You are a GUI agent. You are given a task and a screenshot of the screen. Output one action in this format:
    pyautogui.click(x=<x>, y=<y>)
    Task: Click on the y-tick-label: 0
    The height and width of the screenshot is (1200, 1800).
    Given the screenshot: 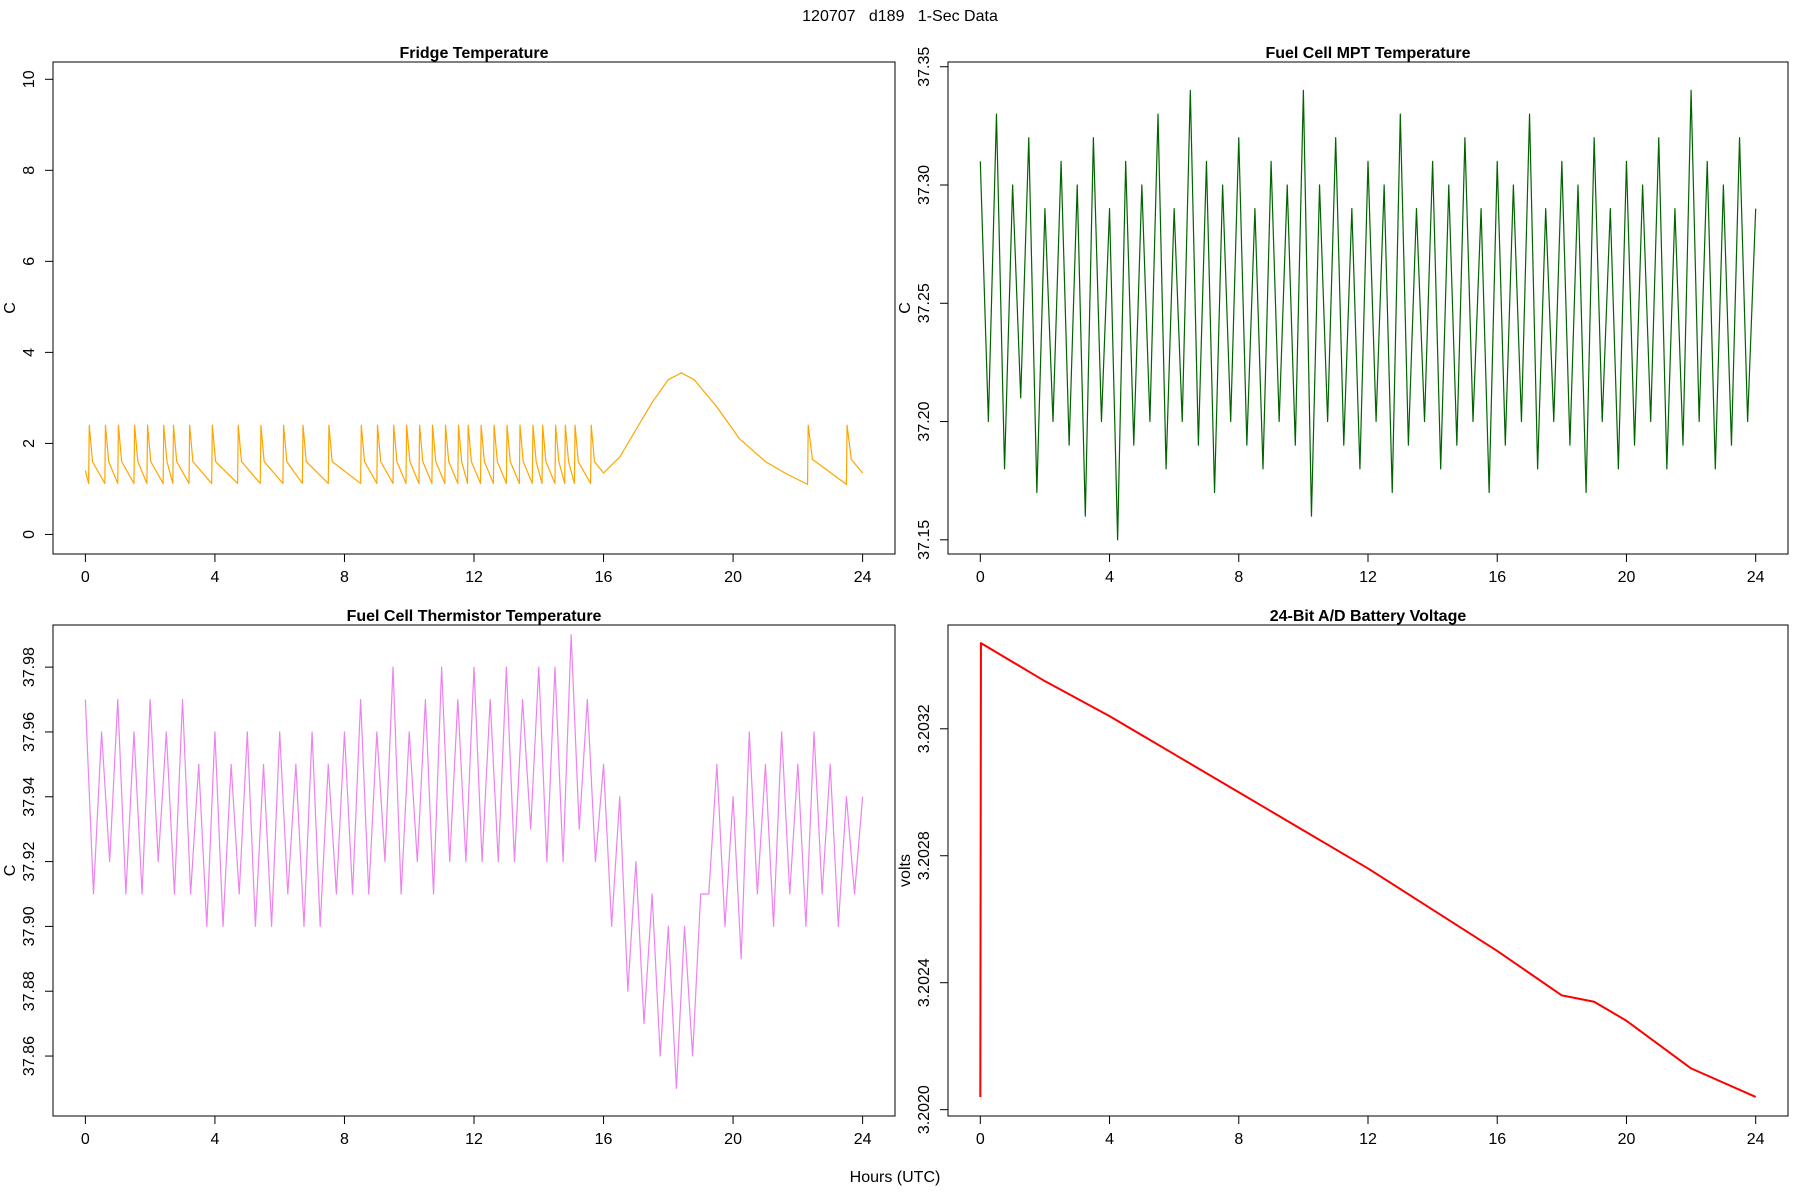 What is the action you would take?
    pyautogui.click(x=29, y=534)
    